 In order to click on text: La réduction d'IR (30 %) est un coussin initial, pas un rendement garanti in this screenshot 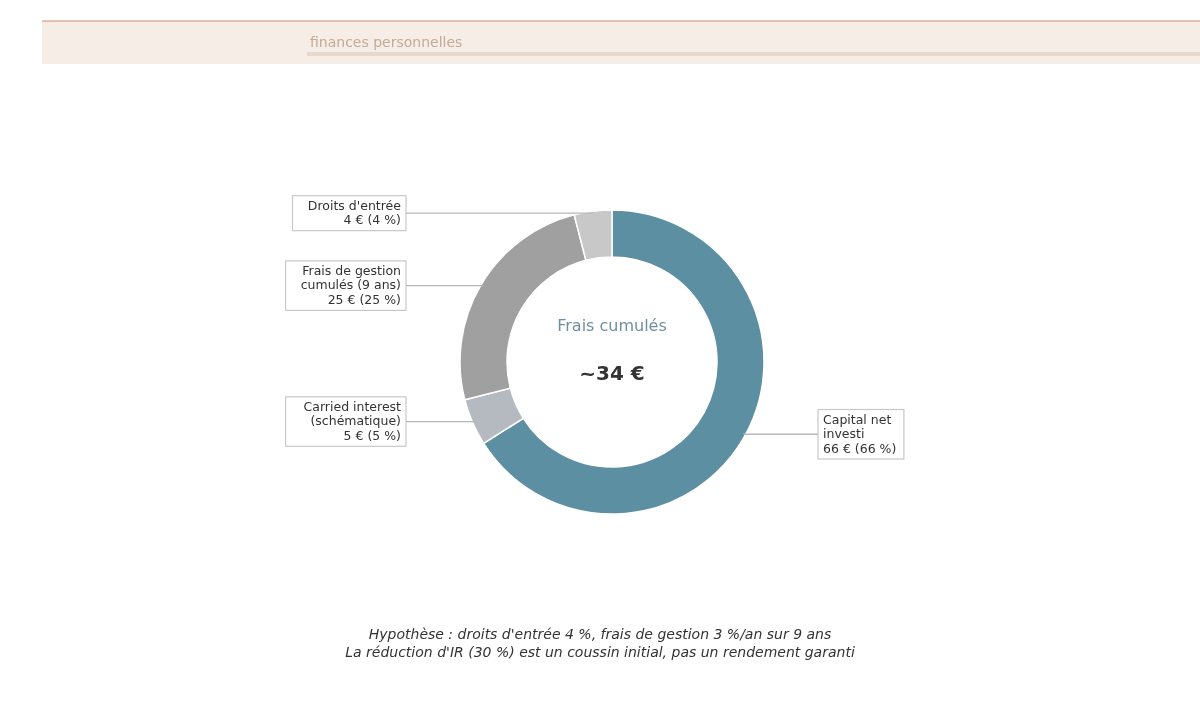, I will do `click(600, 652)`.